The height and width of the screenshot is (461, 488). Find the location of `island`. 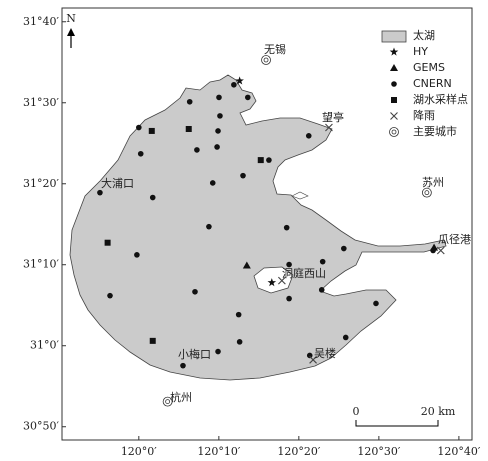

island is located at coordinates (273, 280).